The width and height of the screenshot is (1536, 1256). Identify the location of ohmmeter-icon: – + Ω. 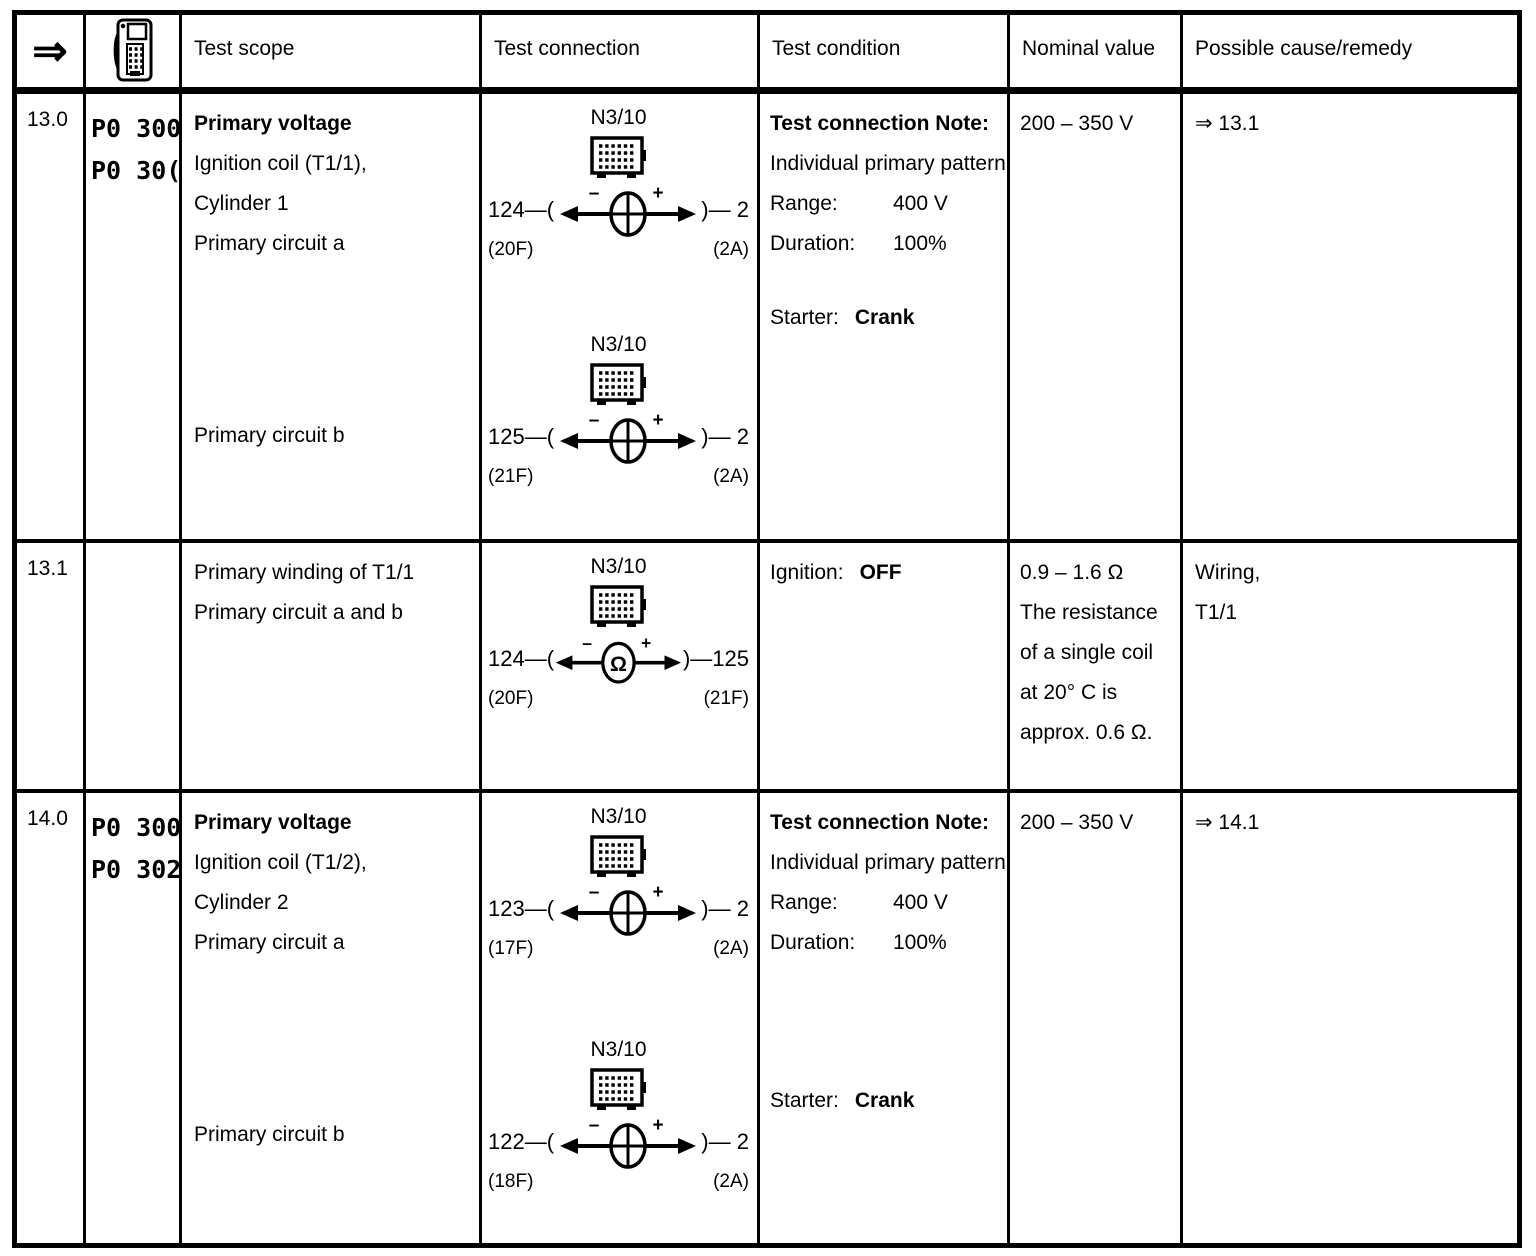
(618, 658).